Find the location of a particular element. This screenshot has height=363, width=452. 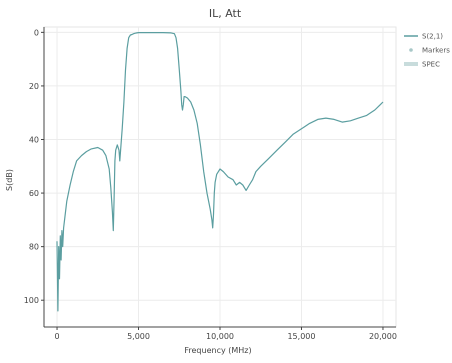

x-tick-label: 10,000 is located at coordinates (220, 336).